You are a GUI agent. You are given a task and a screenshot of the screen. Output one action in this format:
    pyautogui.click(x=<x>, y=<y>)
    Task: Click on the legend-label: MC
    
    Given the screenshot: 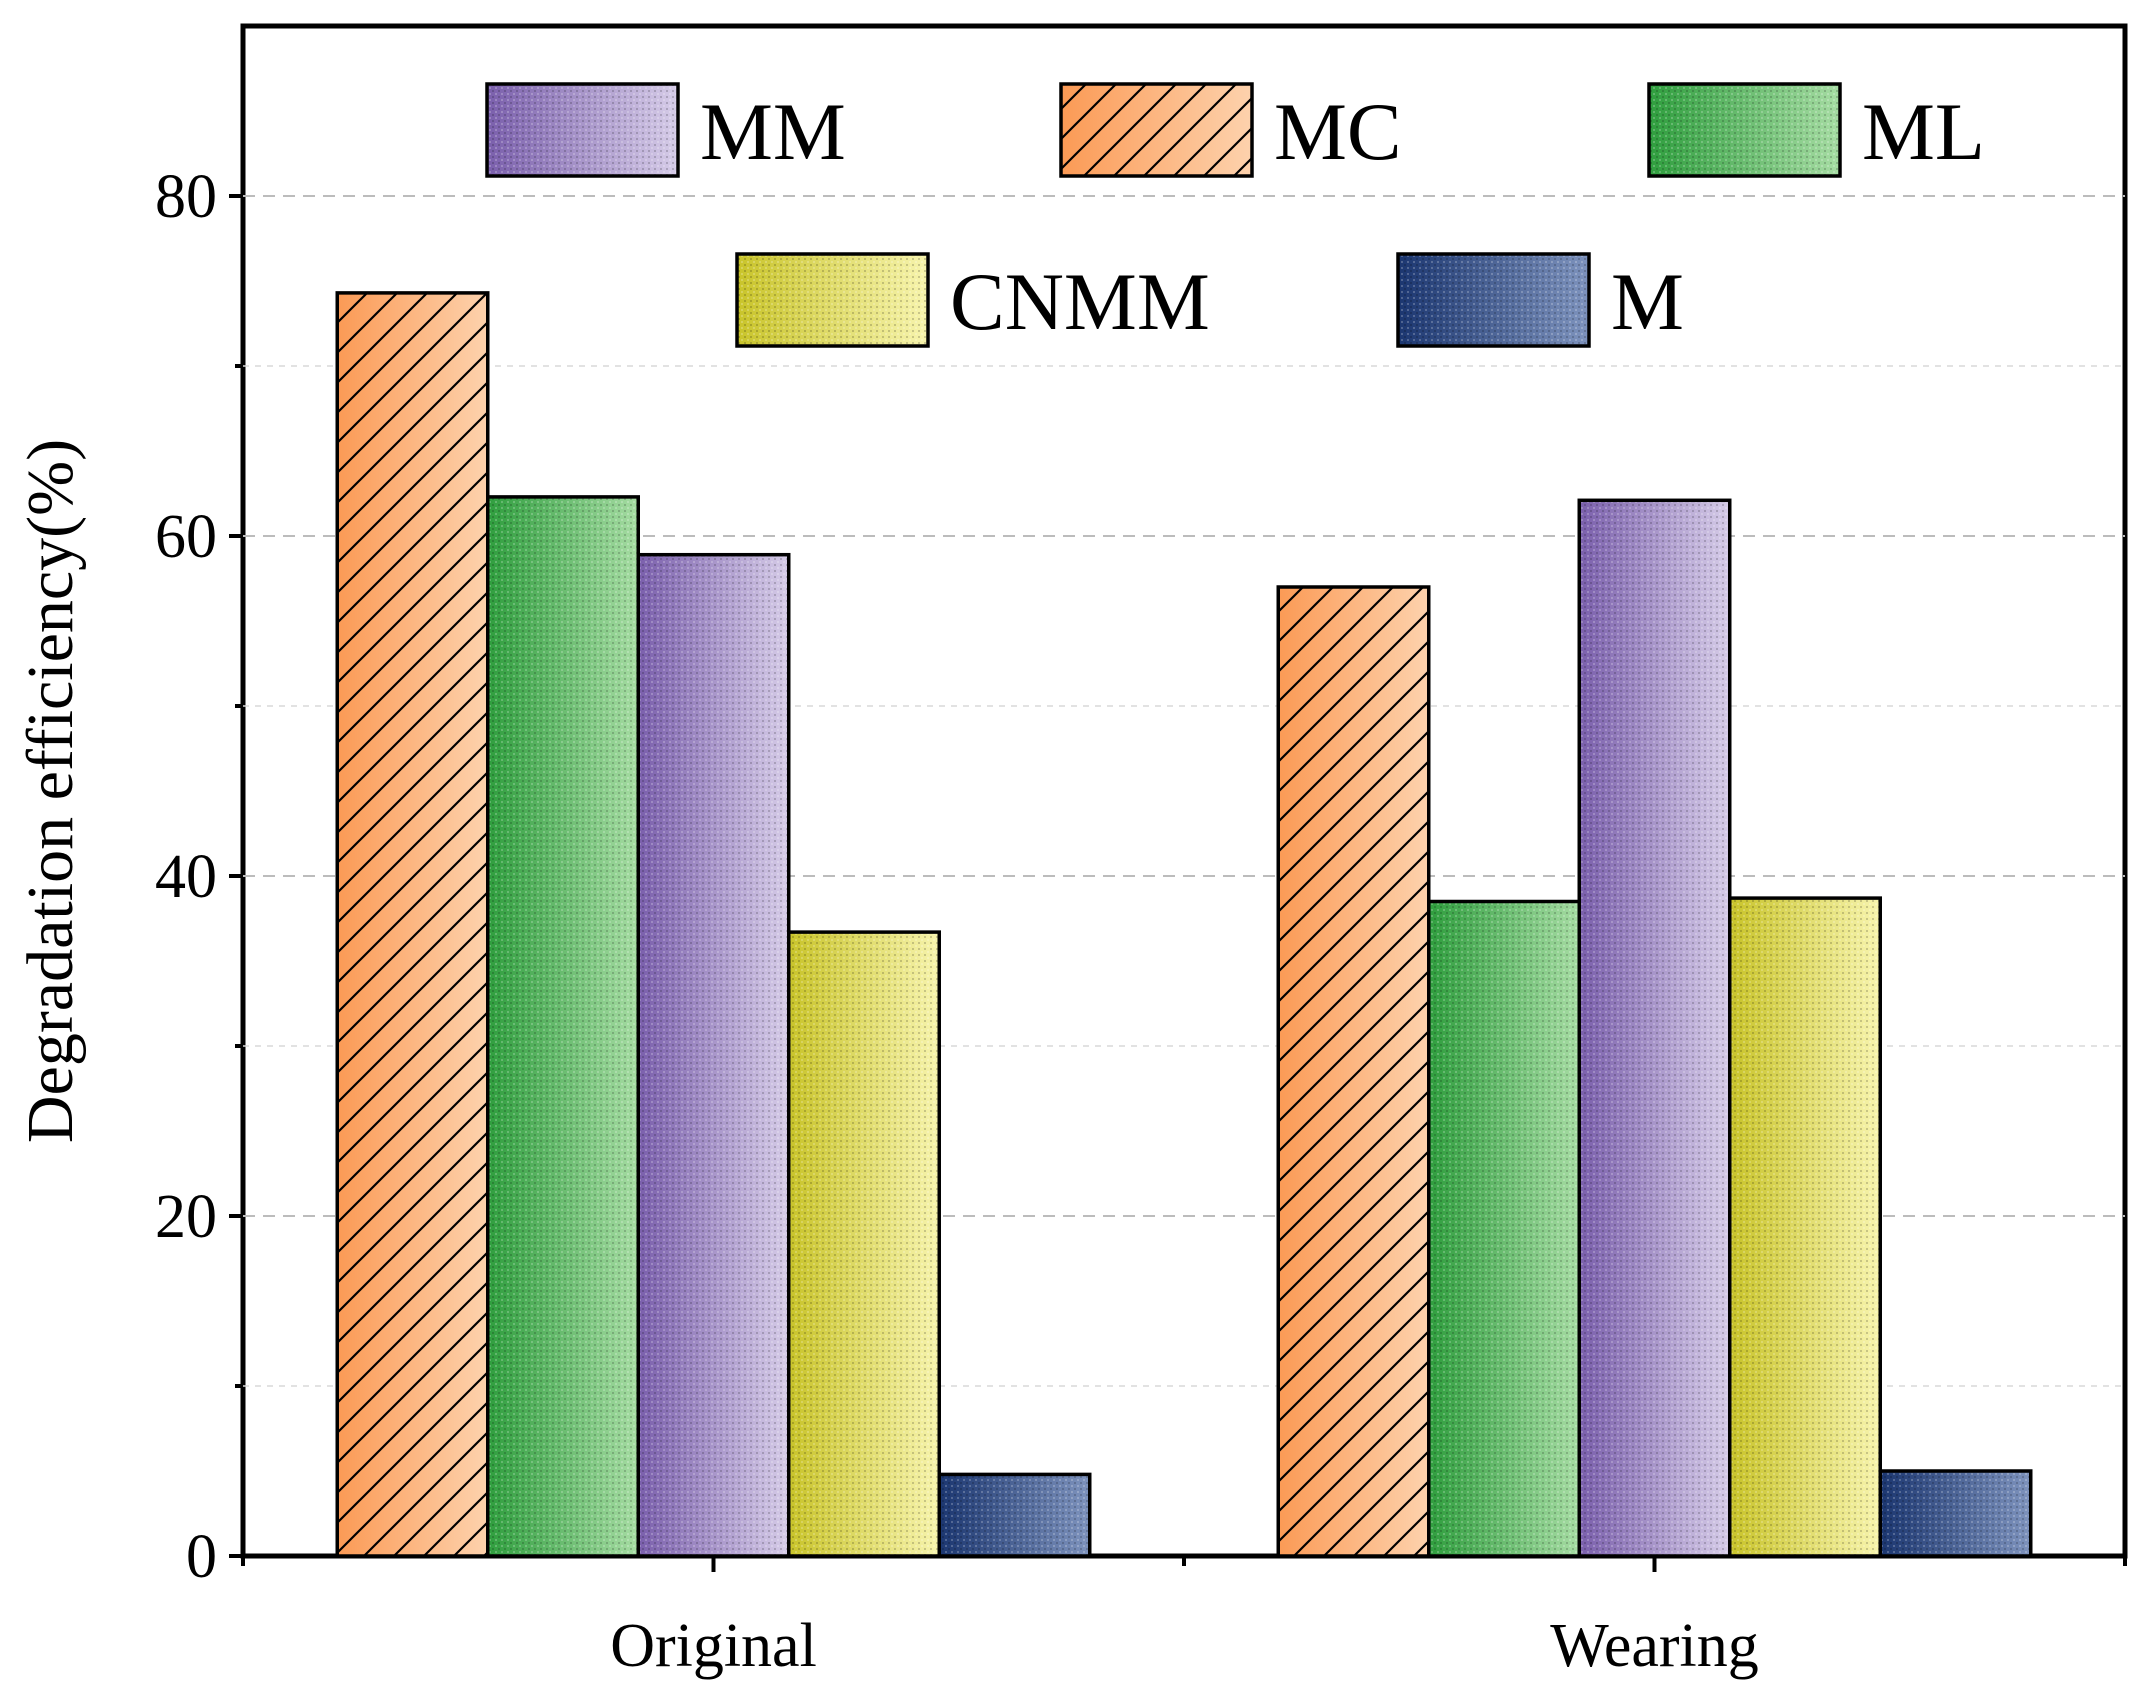 What is the action you would take?
    pyautogui.click(x=1338, y=131)
    